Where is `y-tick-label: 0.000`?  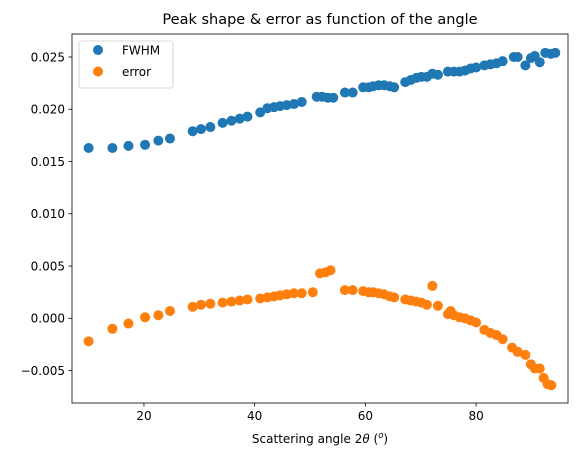 y-tick-label: 0.000 is located at coordinates (48, 319).